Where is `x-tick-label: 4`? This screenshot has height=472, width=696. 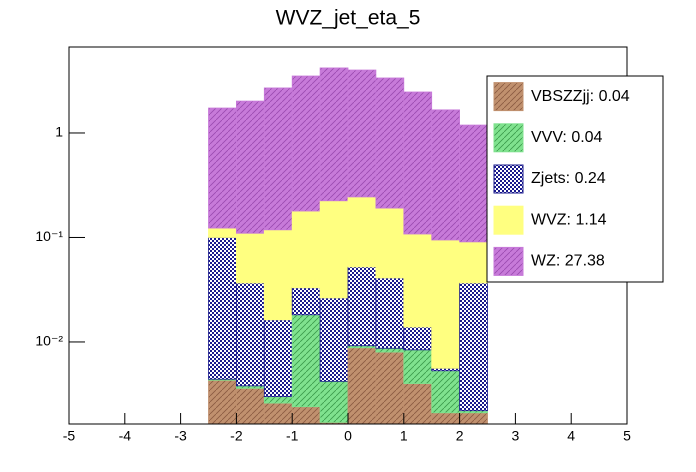 x-tick-label: 4 is located at coordinates (571, 436).